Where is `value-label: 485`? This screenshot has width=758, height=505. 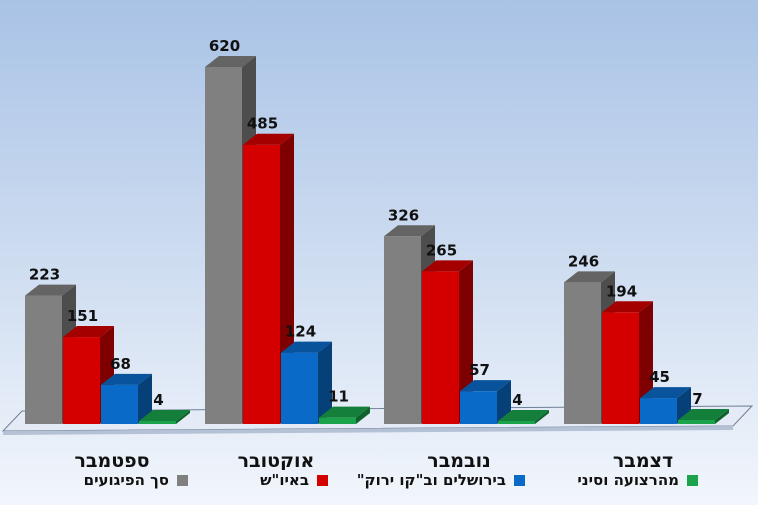 value-label: 485 is located at coordinates (262, 124).